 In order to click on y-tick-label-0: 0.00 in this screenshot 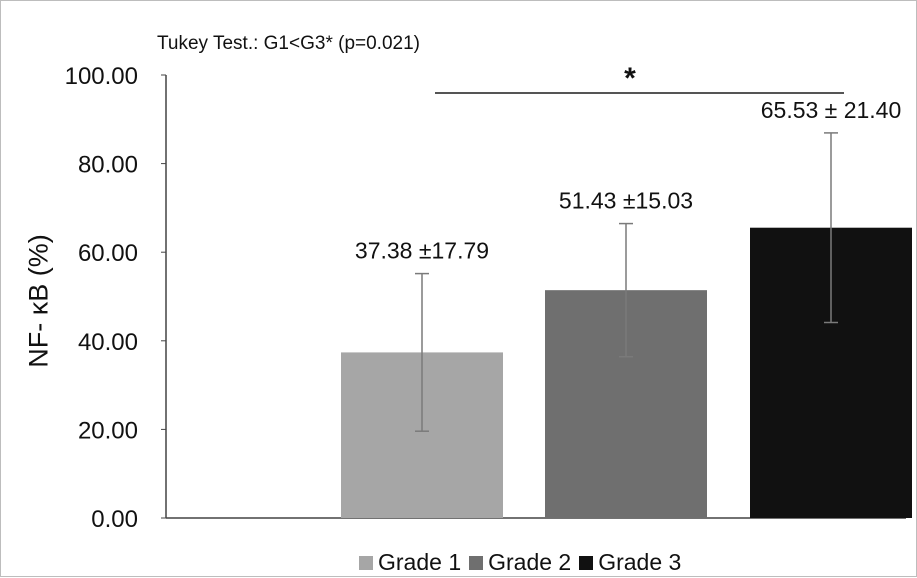, I will do `click(114, 519)`.